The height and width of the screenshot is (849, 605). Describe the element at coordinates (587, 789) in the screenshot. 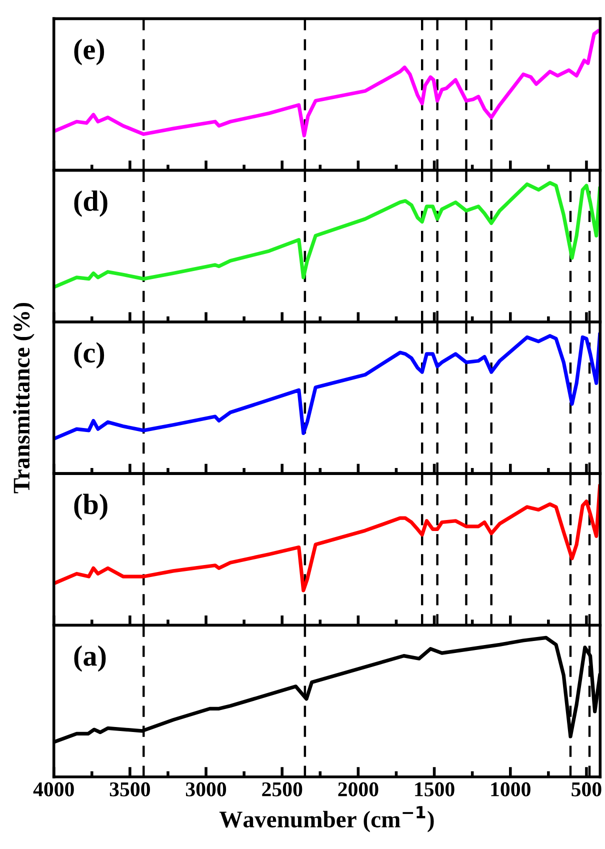

I see `x-tick-label: 500` at that location.